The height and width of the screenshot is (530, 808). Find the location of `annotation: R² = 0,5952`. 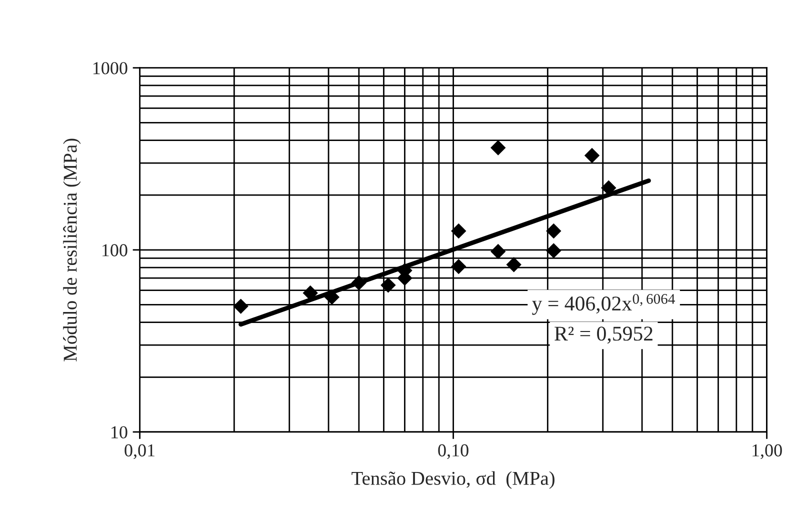

annotation: R² = 0,5952 is located at coordinates (603, 335).